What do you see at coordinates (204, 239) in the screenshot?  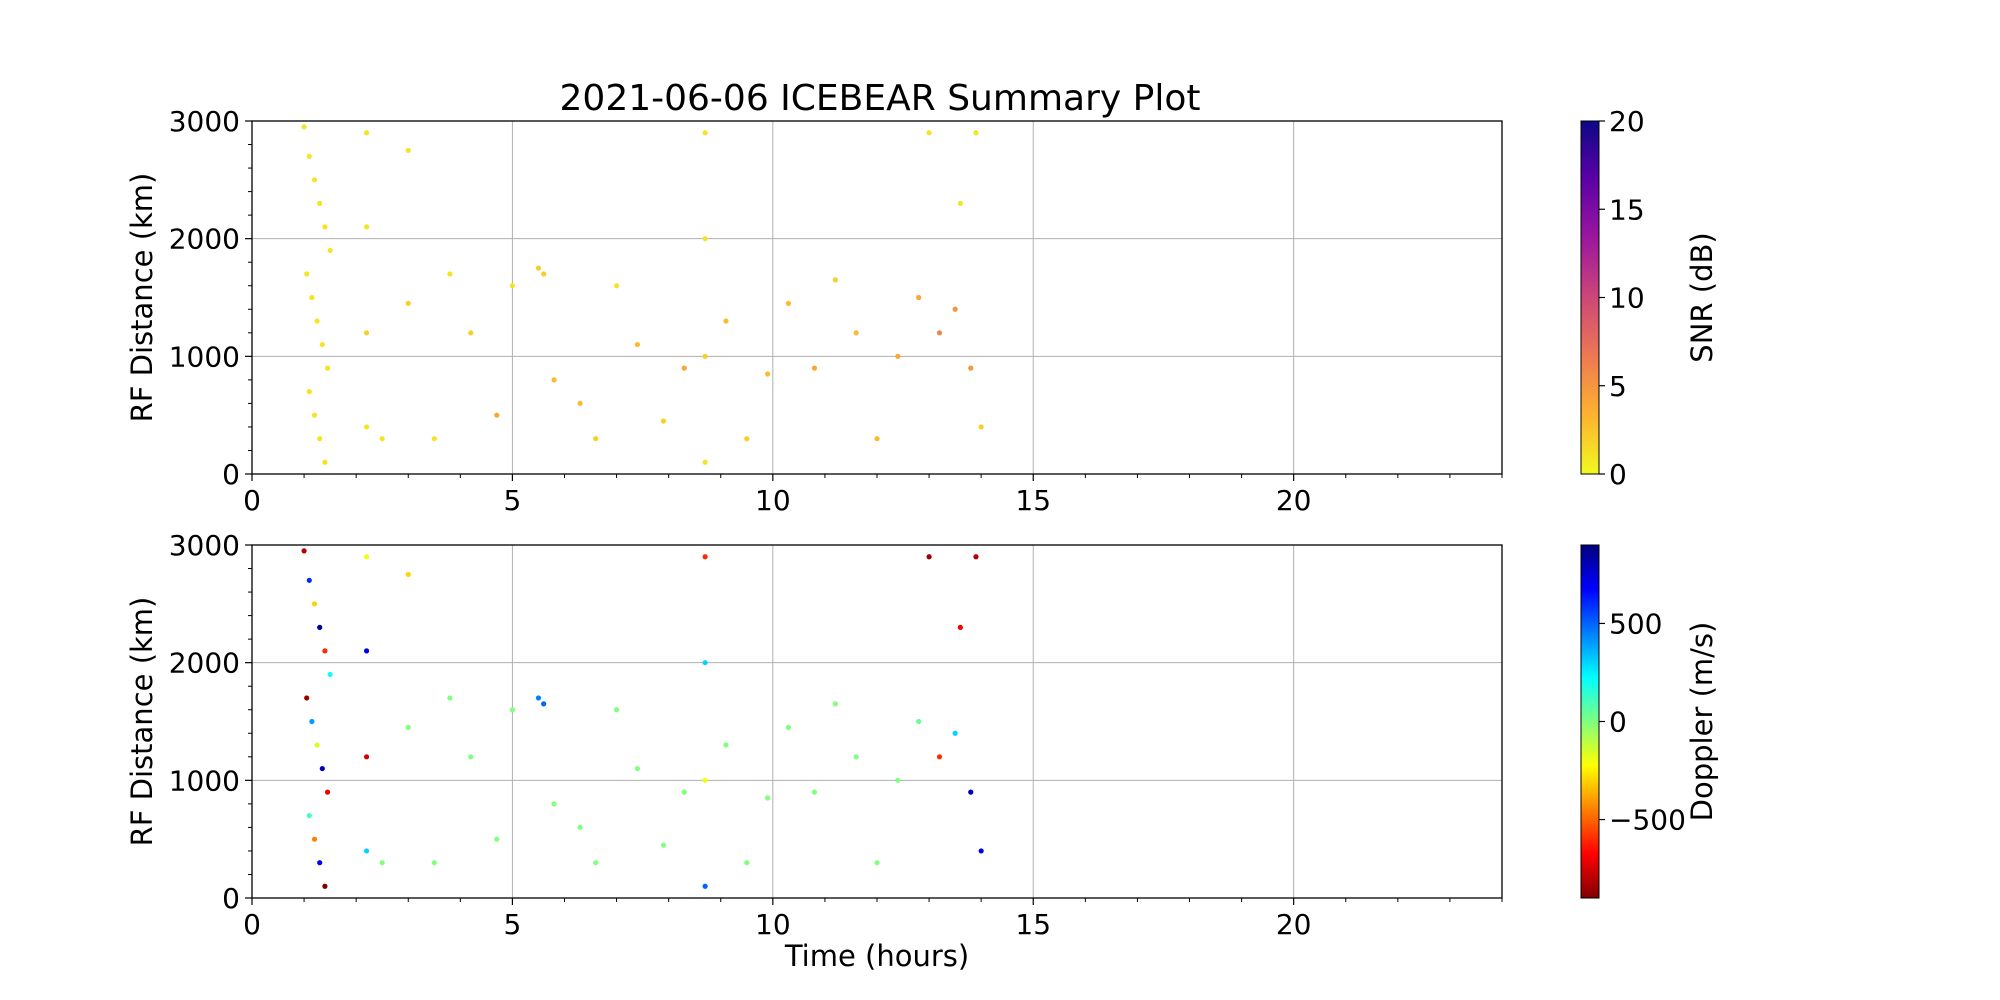 I see `y-tick-label: 2000` at bounding box center [204, 239].